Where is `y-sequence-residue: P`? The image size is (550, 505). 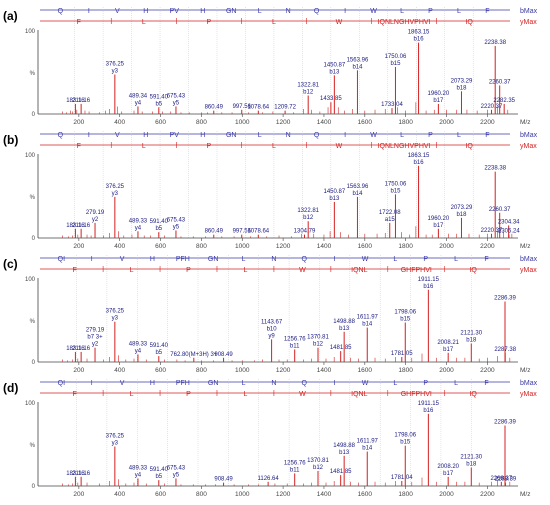 y-sequence-residue: P is located at coordinates (209, 22).